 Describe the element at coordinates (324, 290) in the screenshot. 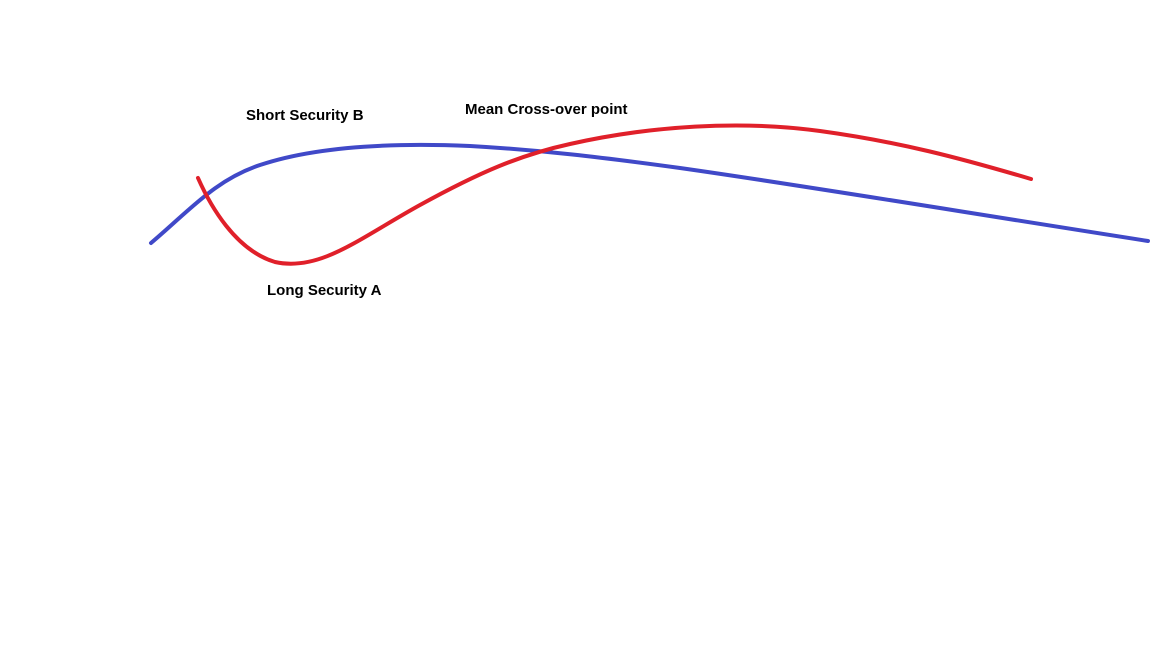

I see `long-security-a-label: Long Security A` at that location.